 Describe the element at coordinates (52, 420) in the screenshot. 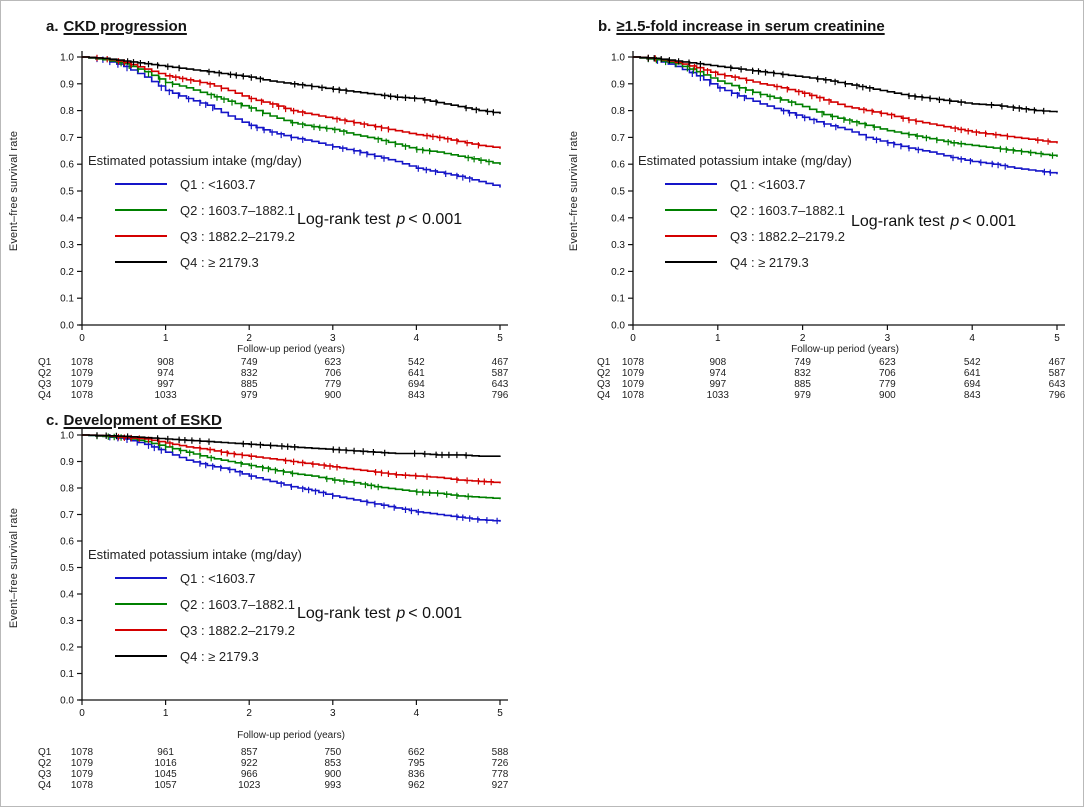

I see `panel-letter: c.` at that location.